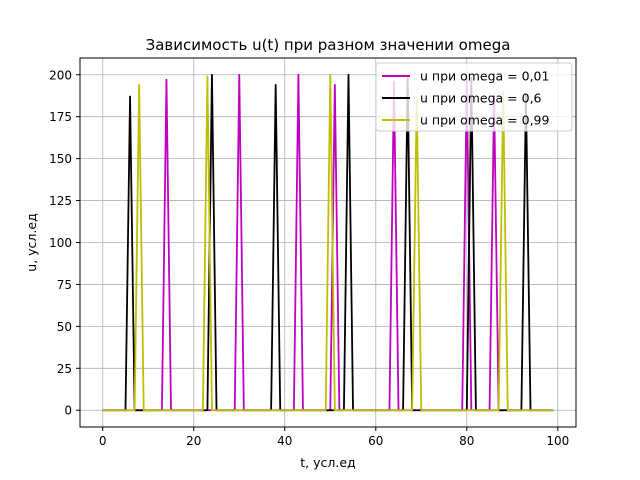 The height and width of the screenshot is (480, 640). Describe the element at coordinates (60, 201) in the screenshot. I see `y-tick-label: 125` at that location.